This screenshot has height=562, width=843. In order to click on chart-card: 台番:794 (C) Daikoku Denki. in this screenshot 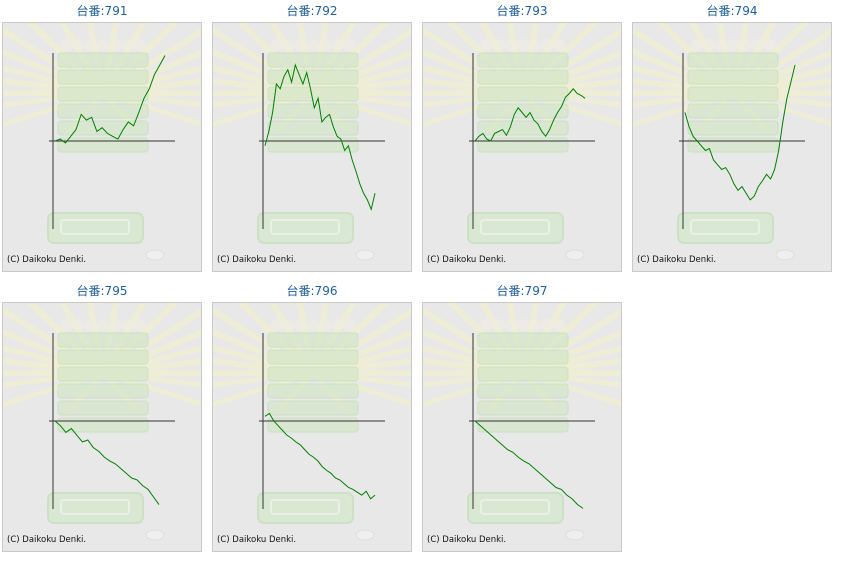, I will do `click(732, 136)`.